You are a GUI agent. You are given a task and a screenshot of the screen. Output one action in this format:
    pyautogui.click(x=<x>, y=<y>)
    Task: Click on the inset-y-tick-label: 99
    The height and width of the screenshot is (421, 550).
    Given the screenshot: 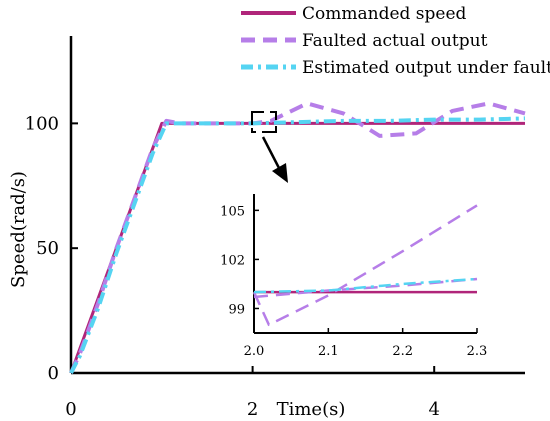 What is the action you would take?
    pyautogui.click(x=236, y=309)
    